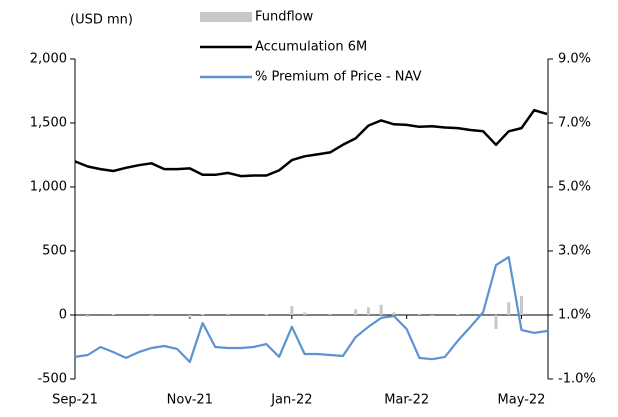 Image resolution: width=618 pixels, height=417 pixels. I want to click on y-tick-label: 1,500, so click(48, 123).